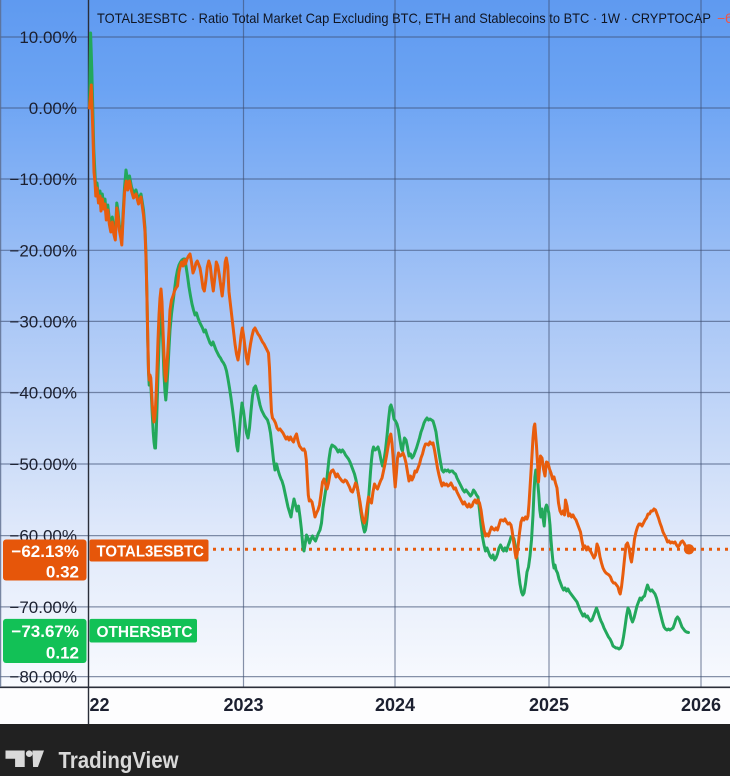  What do you see at coordinates (62, 572) in the screenshot?
I see `svg-text: 0.32` at bounding box center [62, 572].